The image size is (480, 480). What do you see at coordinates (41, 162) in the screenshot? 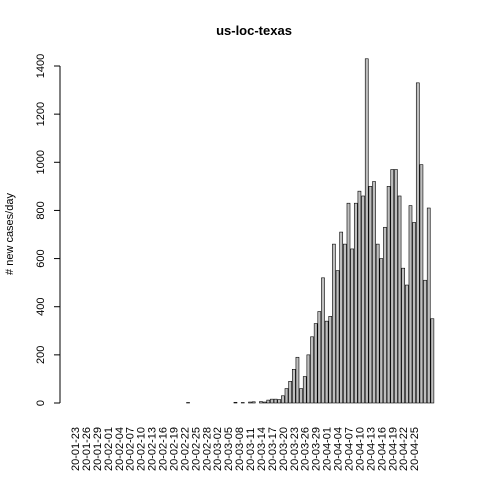
I see `y-tick-label: 1000` at bounding box center [41, 162].